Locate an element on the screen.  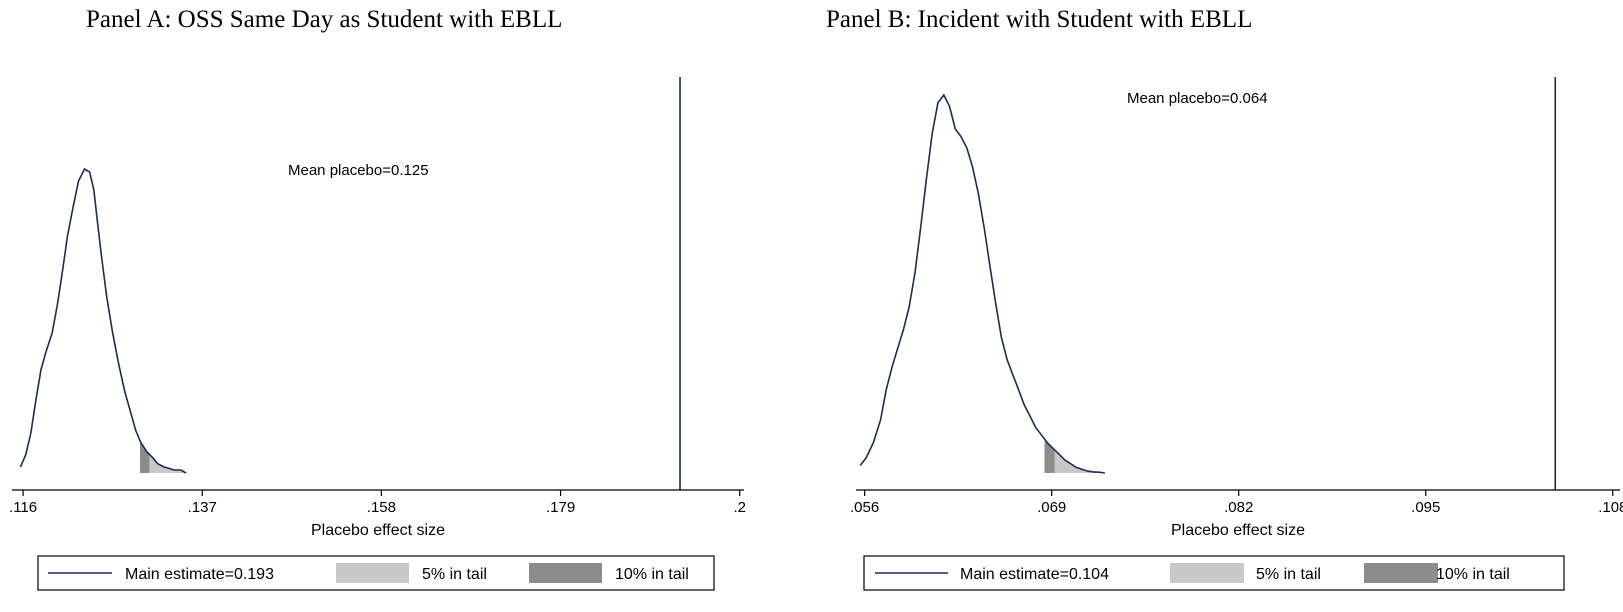
x-tick-label: .158 is located at coordinates (381, 507).